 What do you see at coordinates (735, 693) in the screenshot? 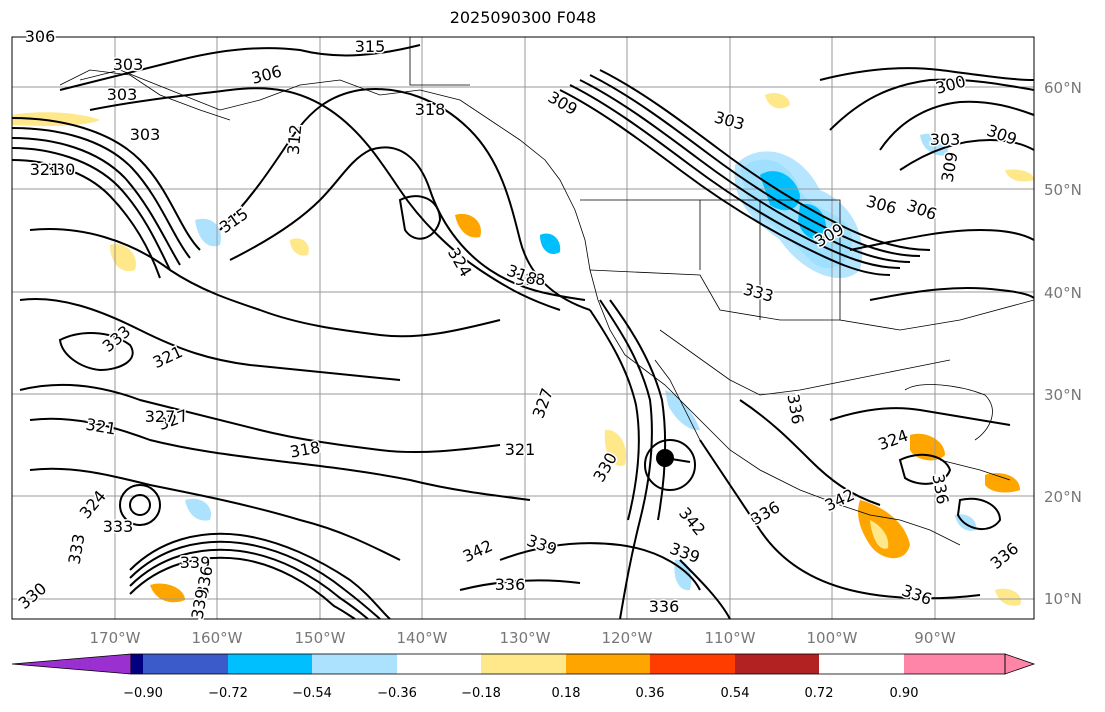
I see `colorbar-tick: 0.54` at bounding box center [735, 693].